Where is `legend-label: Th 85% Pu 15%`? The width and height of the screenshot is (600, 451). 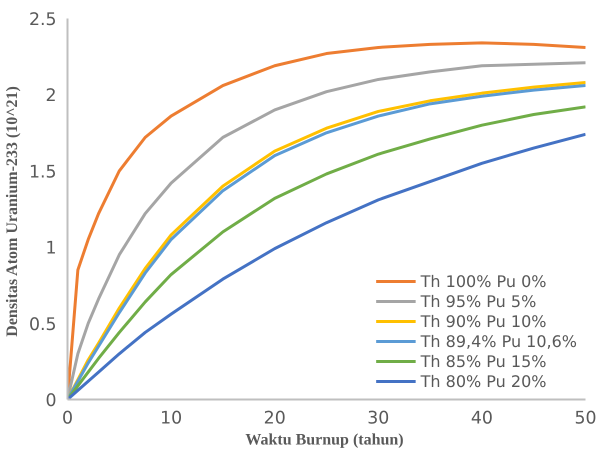 legend-label: Th 85% Pu 15% is located at coordinates (483, 361).